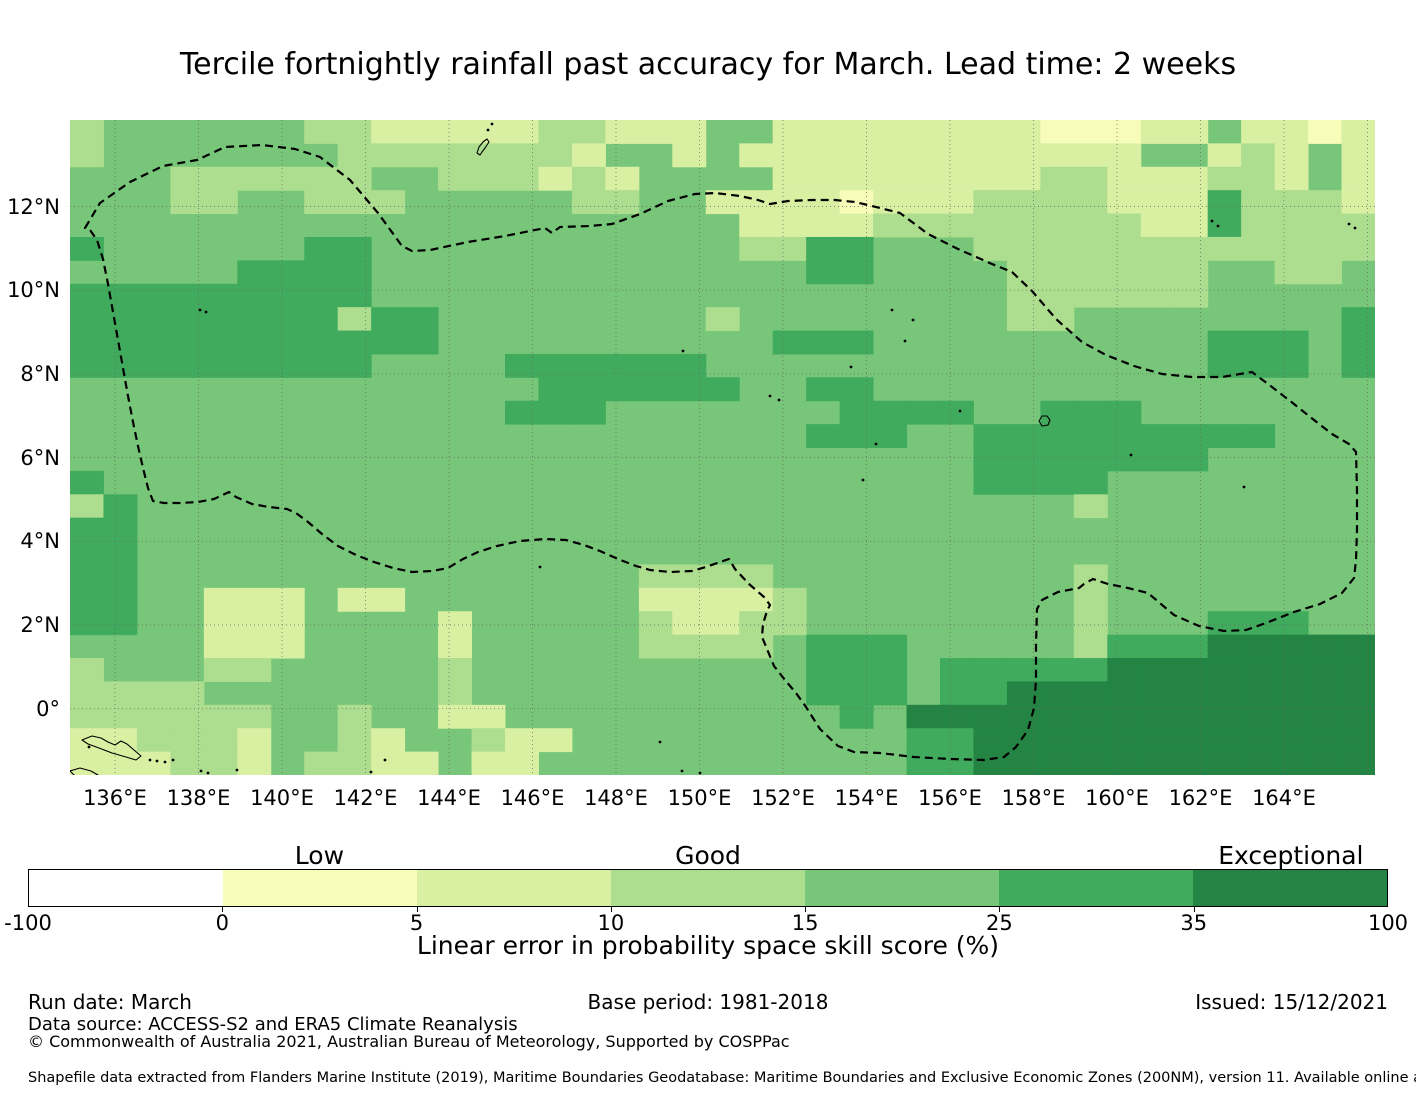  Describe the element at coordinates (699, 798) in the screenshot. I see `x-tick-label: 150°E` at that location.